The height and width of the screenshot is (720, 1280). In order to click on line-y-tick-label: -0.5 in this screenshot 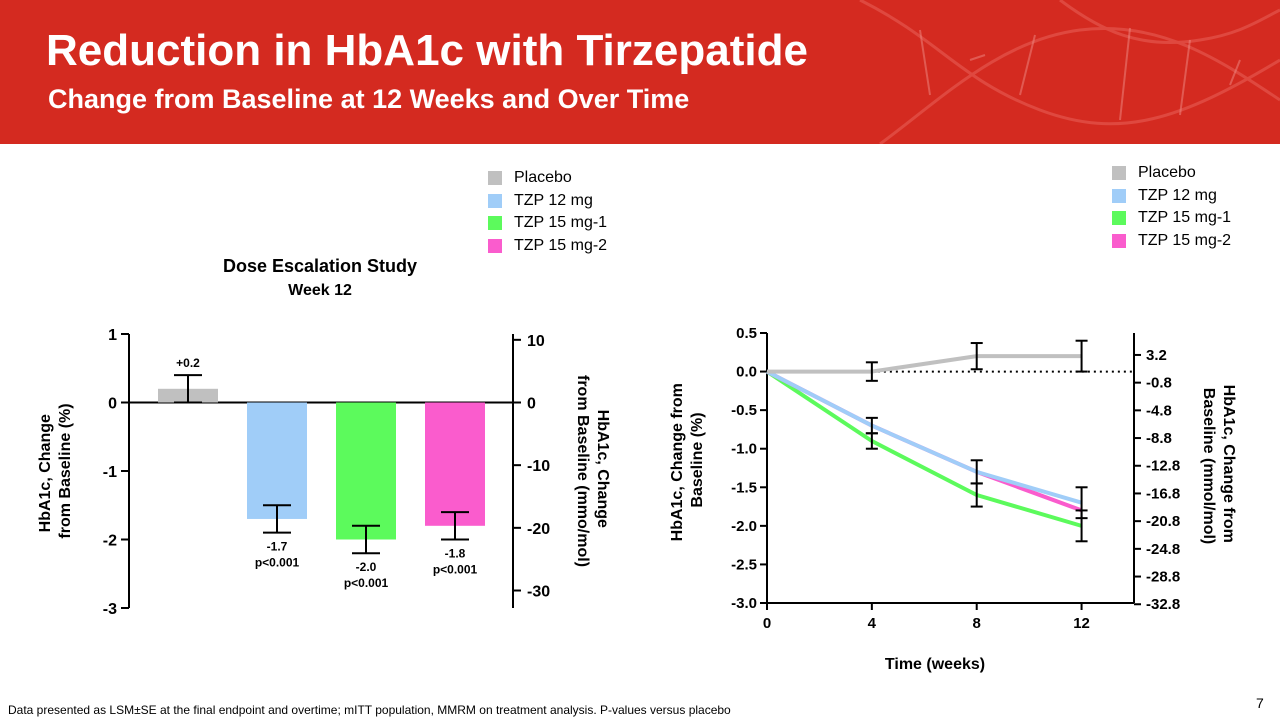, I will do `click(744, 410)`.